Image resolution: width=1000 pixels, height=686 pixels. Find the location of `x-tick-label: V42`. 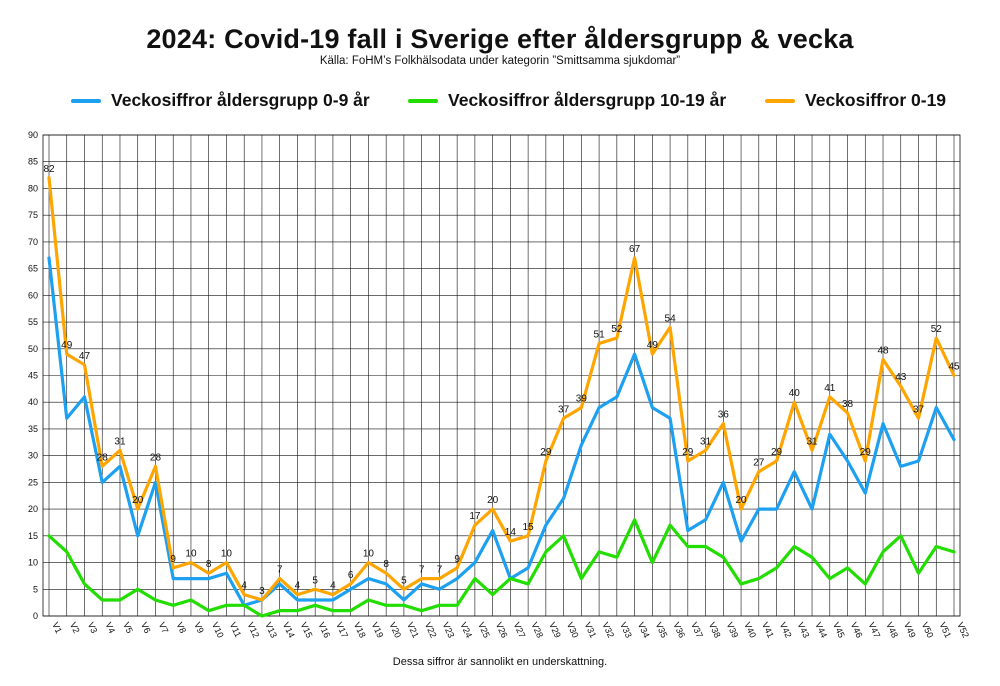

x-tick-label: V42 is located at coordinates (786, 630).